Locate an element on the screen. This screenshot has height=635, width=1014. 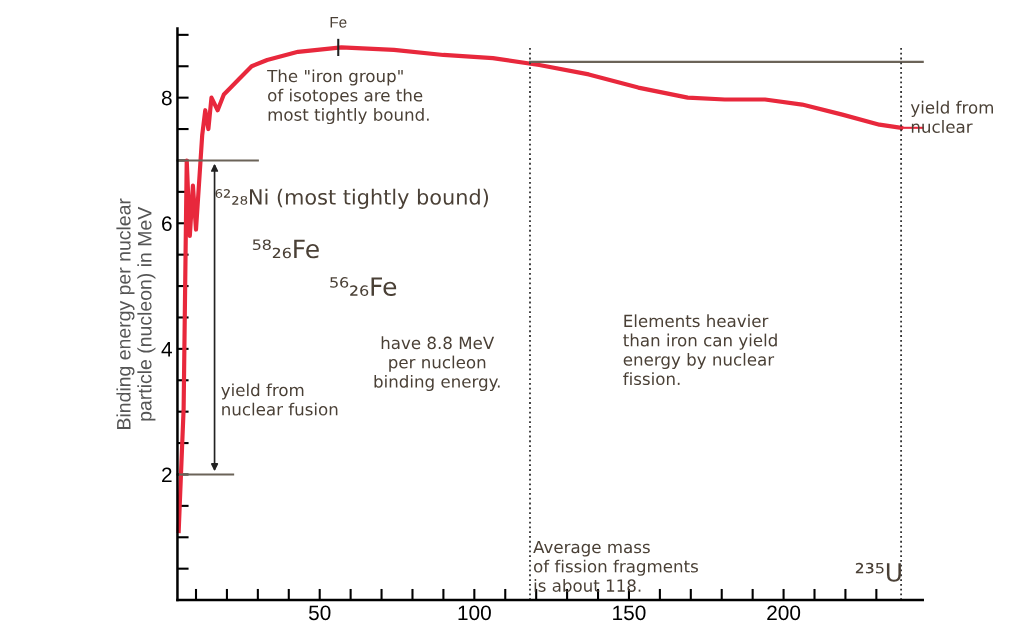
annotation: Elements heavier than iron can yield energy by nuclear fission. is located at coordinates (700, 350).